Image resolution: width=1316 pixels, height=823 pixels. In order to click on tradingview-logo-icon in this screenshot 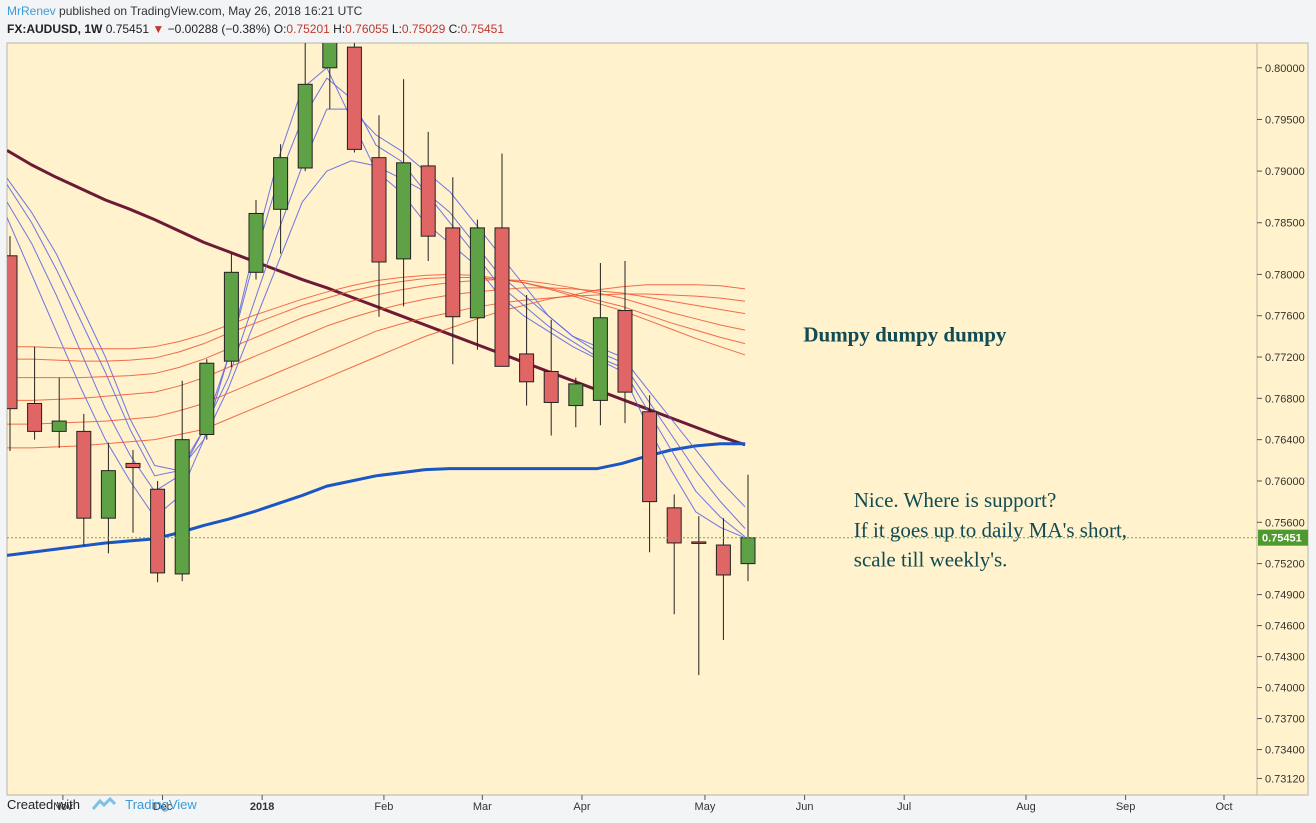, I will do `click(103, 805)`.